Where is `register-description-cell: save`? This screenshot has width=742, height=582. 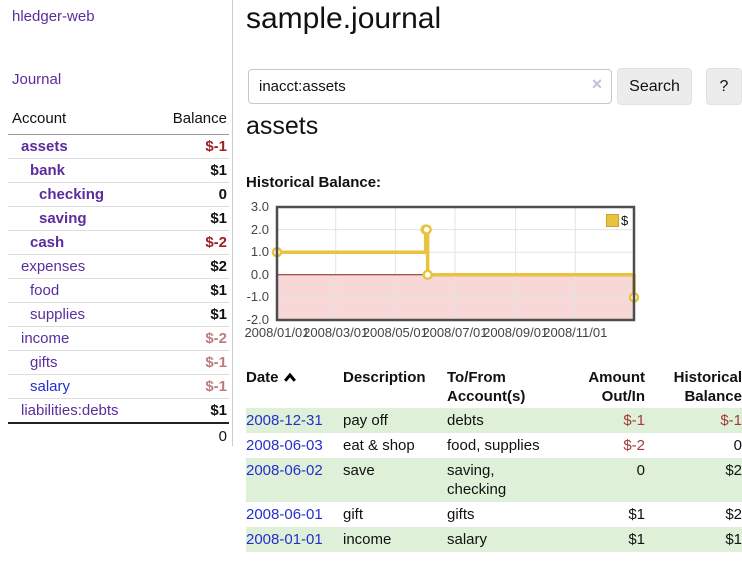
register-description-cell: save is located at coordinates (359, 470).